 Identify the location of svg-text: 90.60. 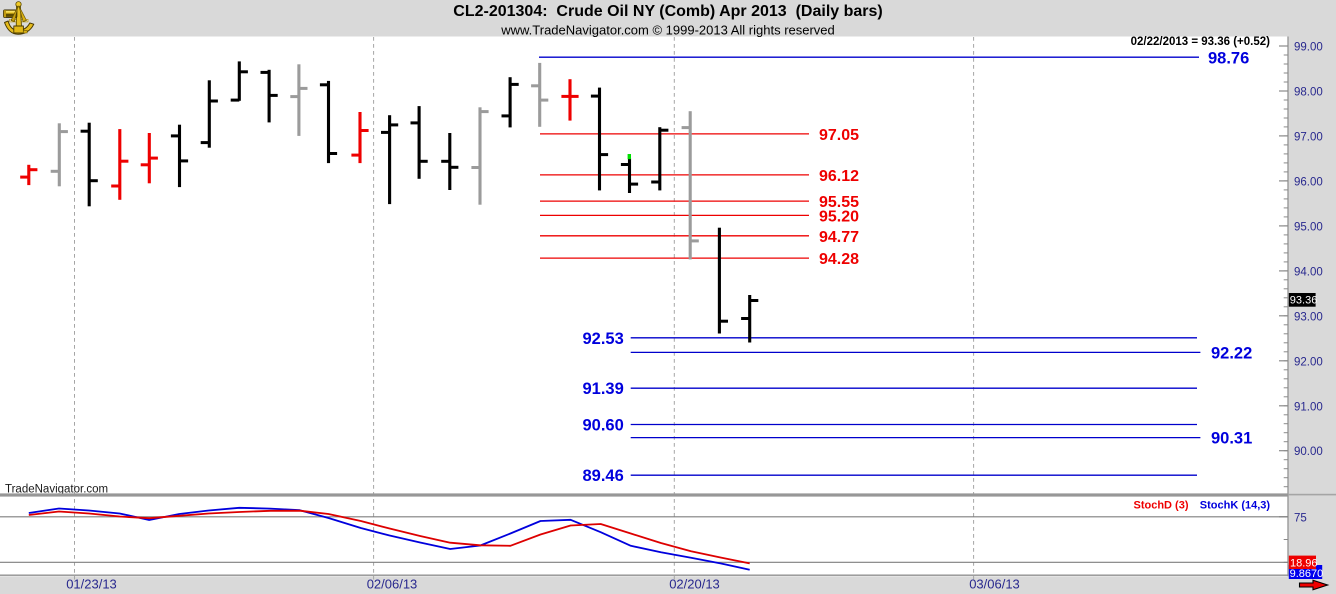
(603, 426).